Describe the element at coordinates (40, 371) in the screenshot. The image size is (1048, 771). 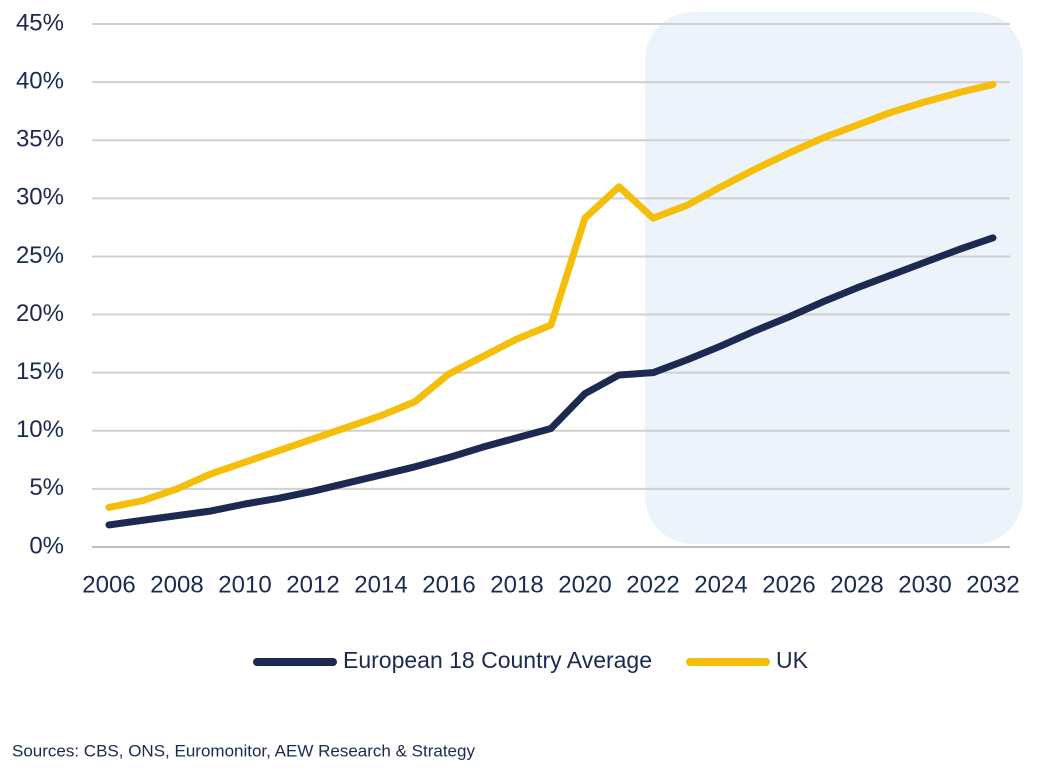
I see `y-tick-label: 15%` at that location.